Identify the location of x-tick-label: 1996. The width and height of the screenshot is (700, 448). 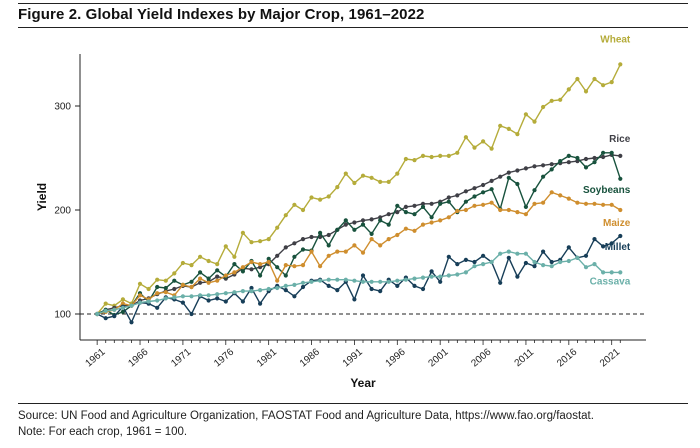
(396, 357).